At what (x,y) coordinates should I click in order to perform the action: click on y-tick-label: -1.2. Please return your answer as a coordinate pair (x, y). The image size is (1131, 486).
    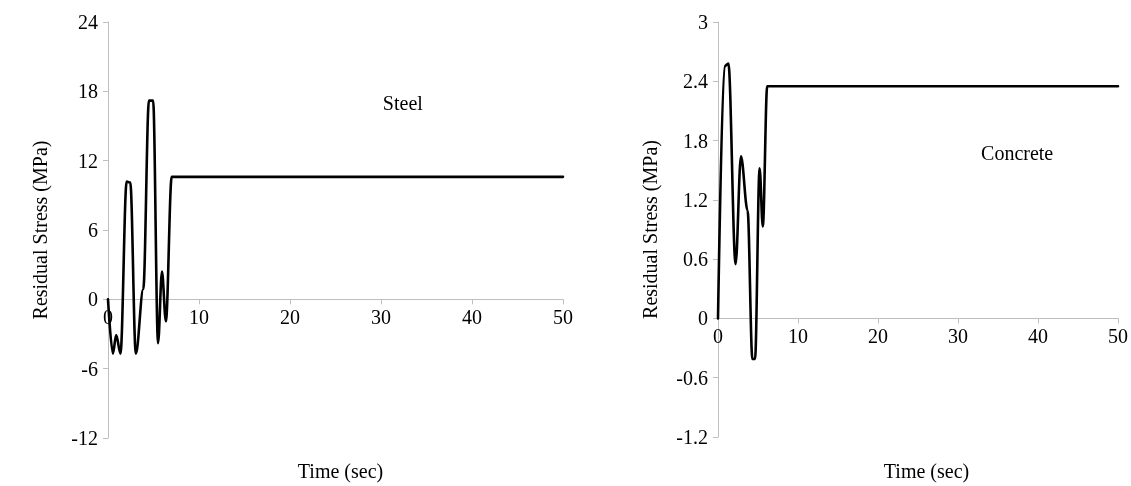
    Looking at the image, I should click on (692, 437).